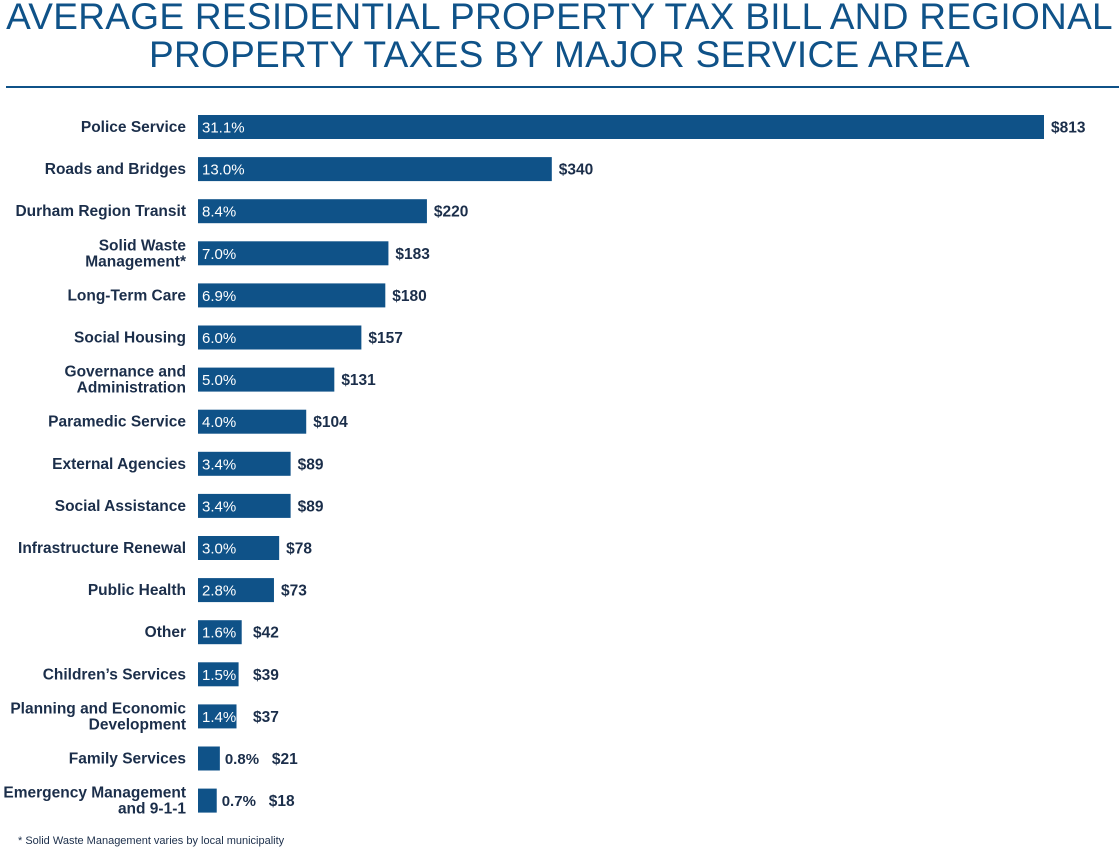 The height and width of the screenshot is (850, 1119). Describe the element at coordinates (137, 590) in the screenshot. I see `category-label: Public Health` at that location.